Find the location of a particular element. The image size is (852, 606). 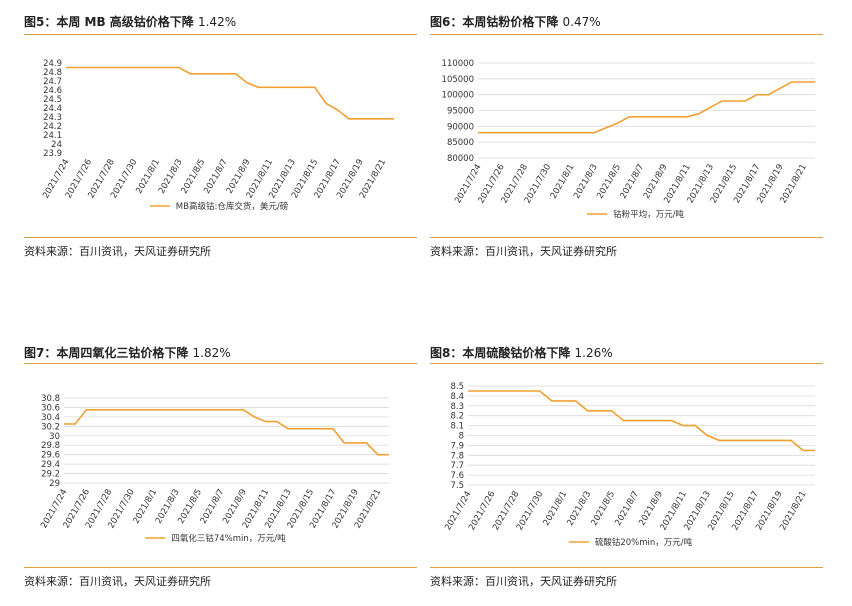

chart3-y-tick-label: 29.6 is located at coordinates (50, 456).